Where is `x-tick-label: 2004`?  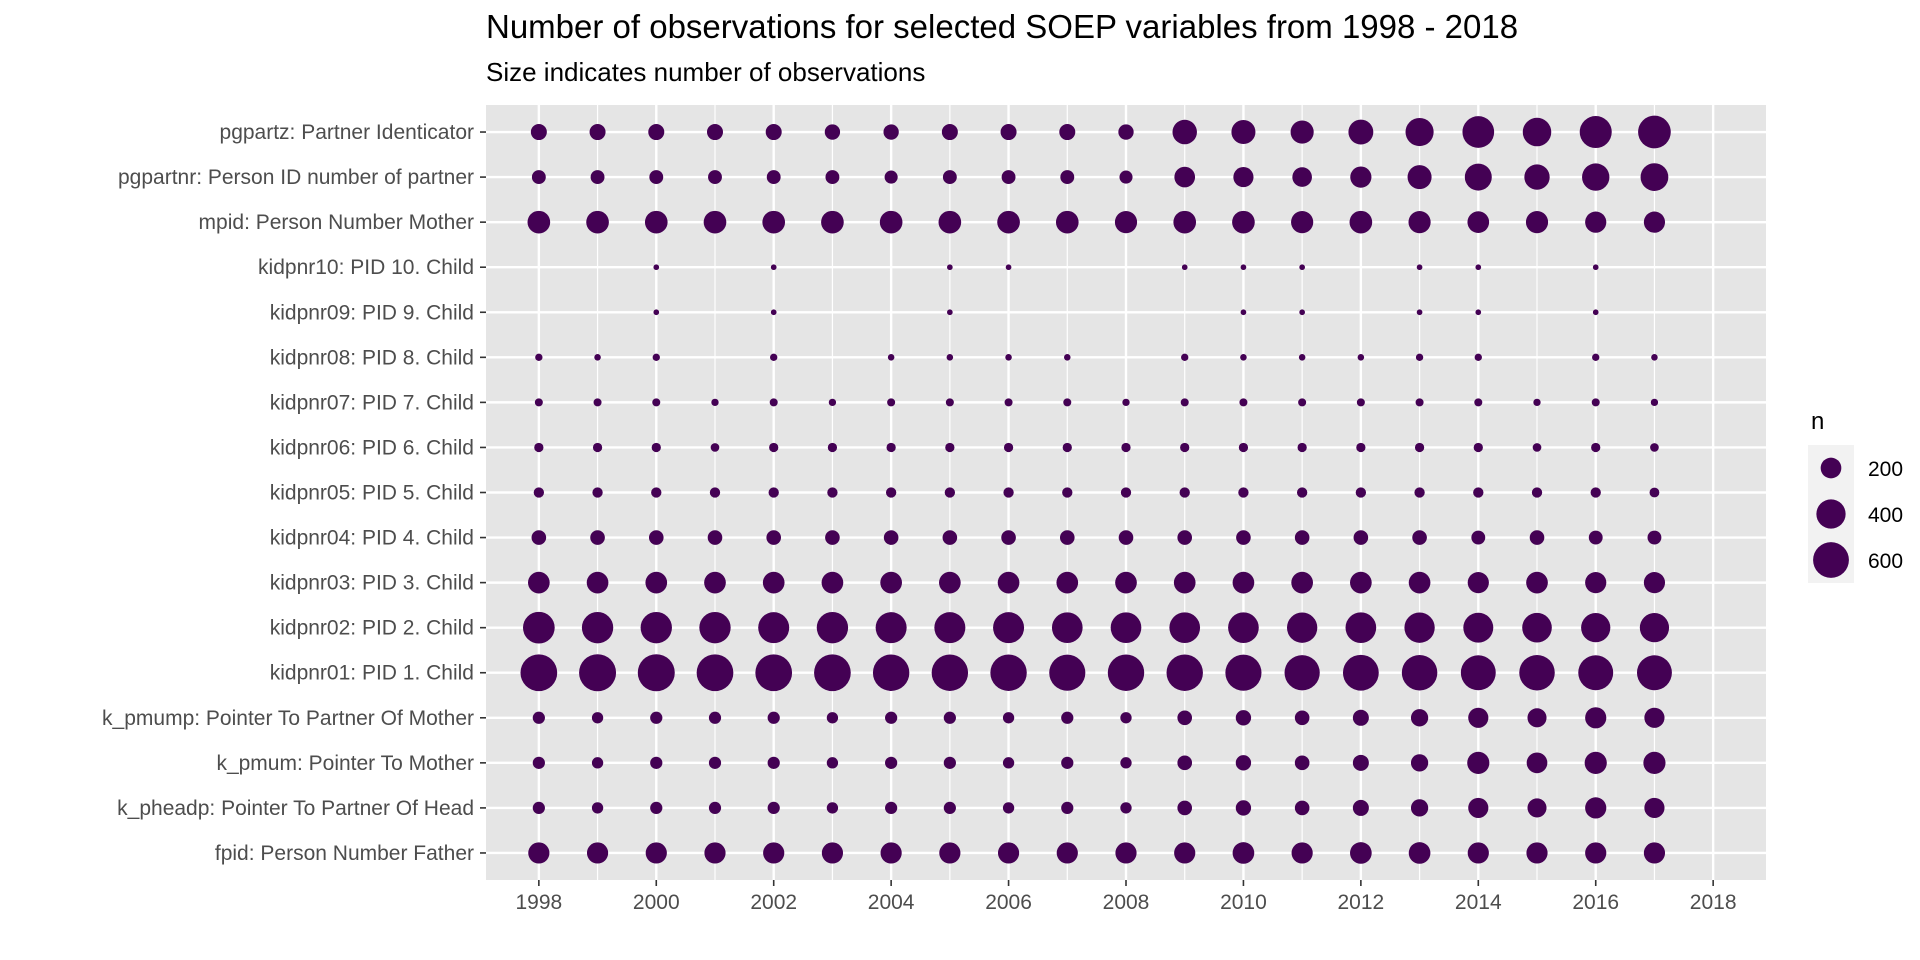
x-tick-label: 2004 is located at coordinates (891, 902).